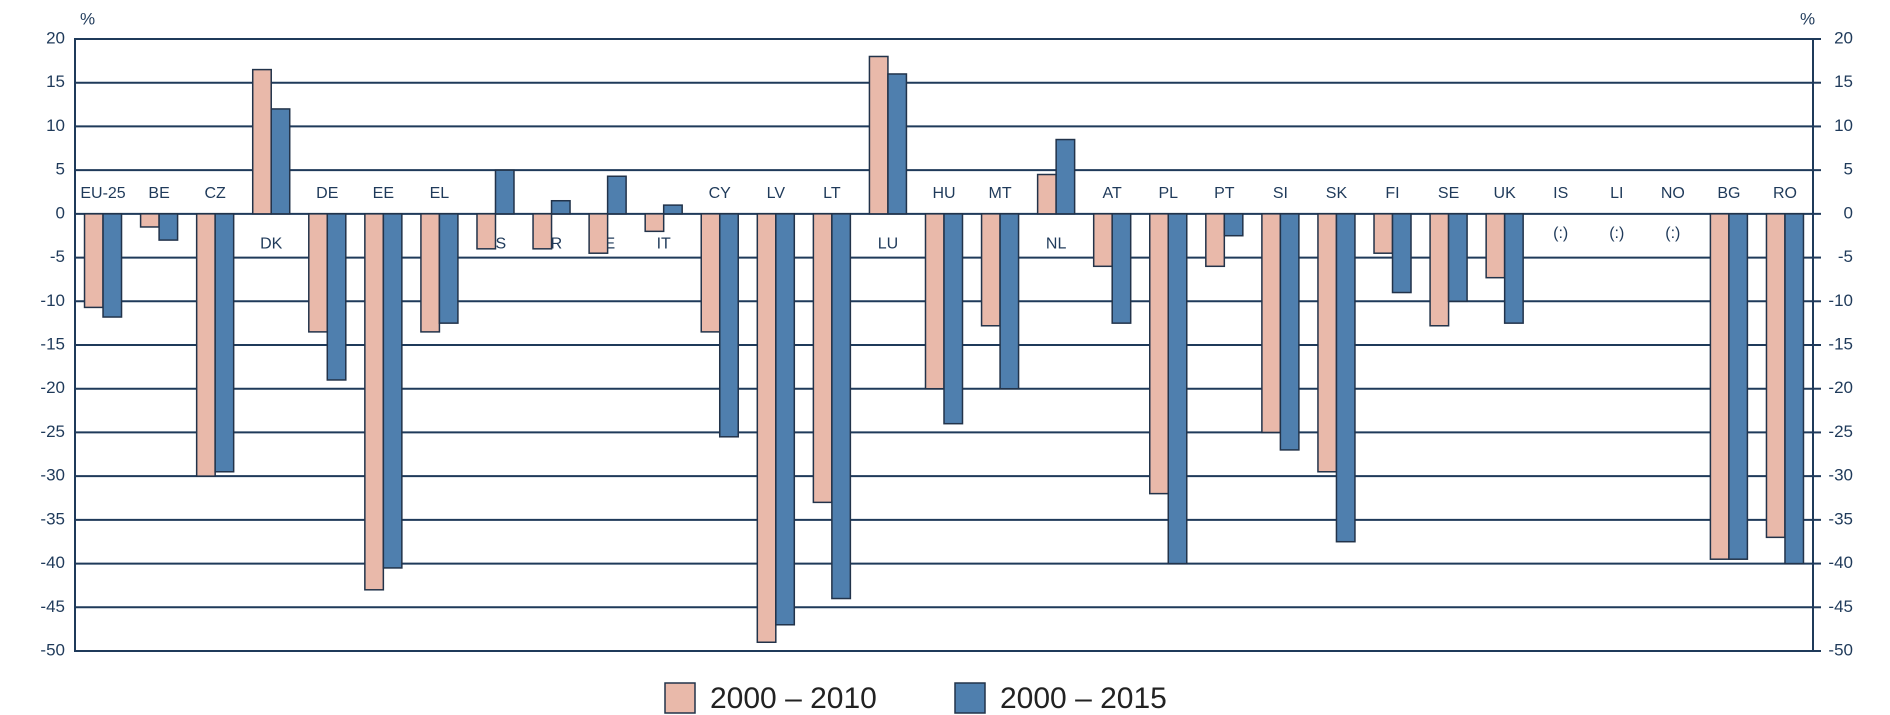 Image resolution: width=1890 pixels, height=715 pixels. What do you see at coordinates (1840, 649) in the screenshot?
I see `y2-tick-label: -50` at bounding box center [1840, 649].